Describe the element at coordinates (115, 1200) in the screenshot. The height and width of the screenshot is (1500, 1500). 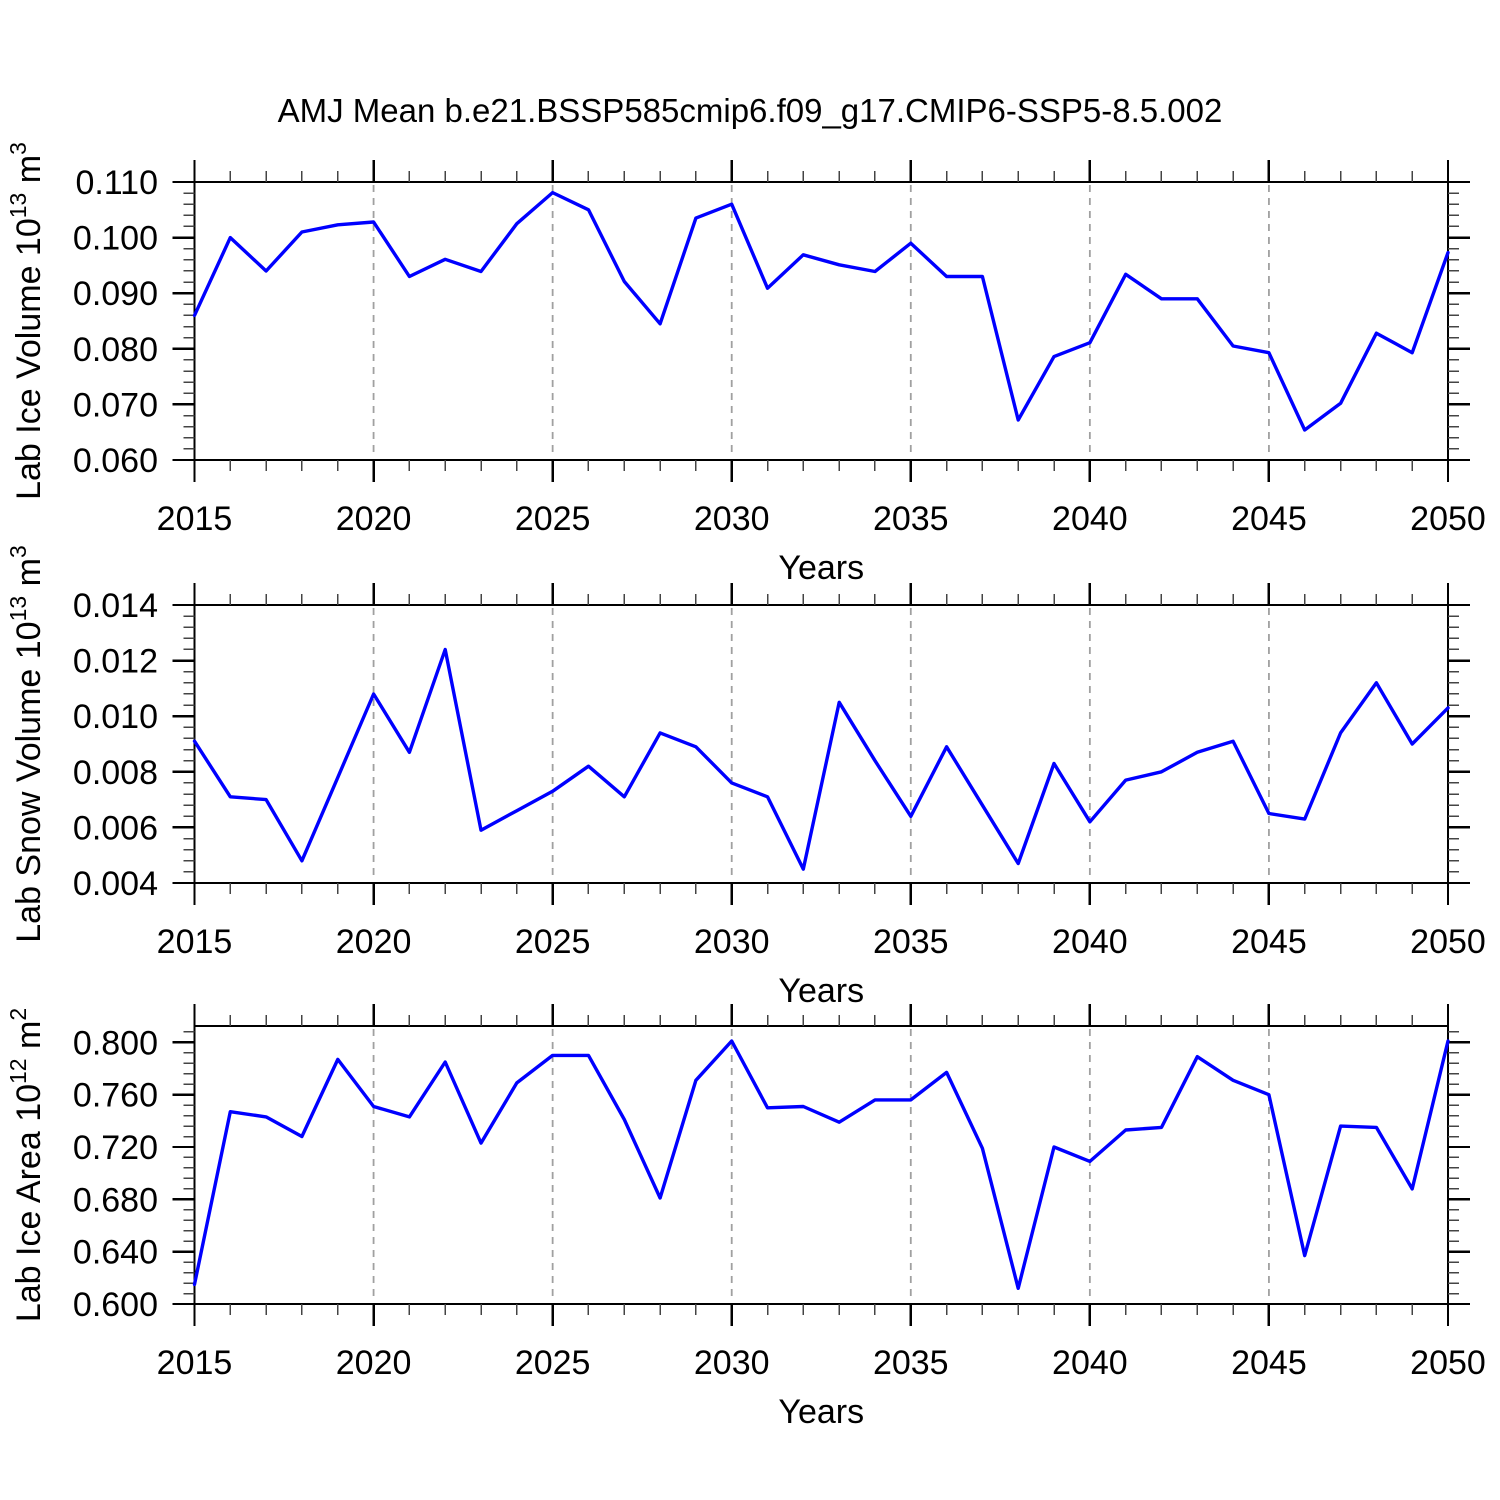
I see `y-tick-label: 0.680` at that location.